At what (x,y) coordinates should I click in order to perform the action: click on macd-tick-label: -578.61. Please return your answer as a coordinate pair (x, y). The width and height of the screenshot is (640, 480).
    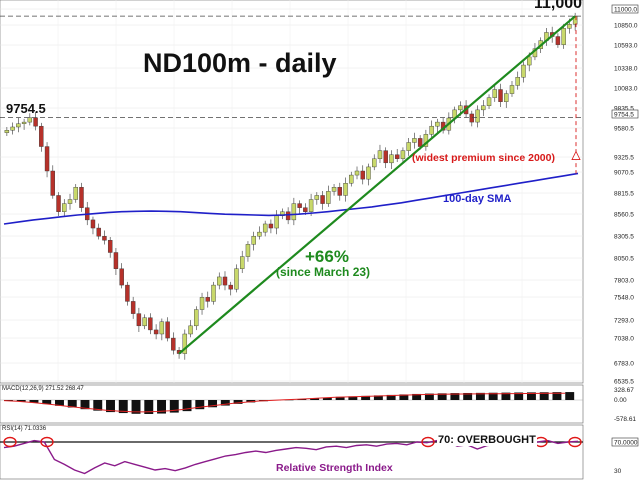
    Looking at the image, I should click on (625, 419).